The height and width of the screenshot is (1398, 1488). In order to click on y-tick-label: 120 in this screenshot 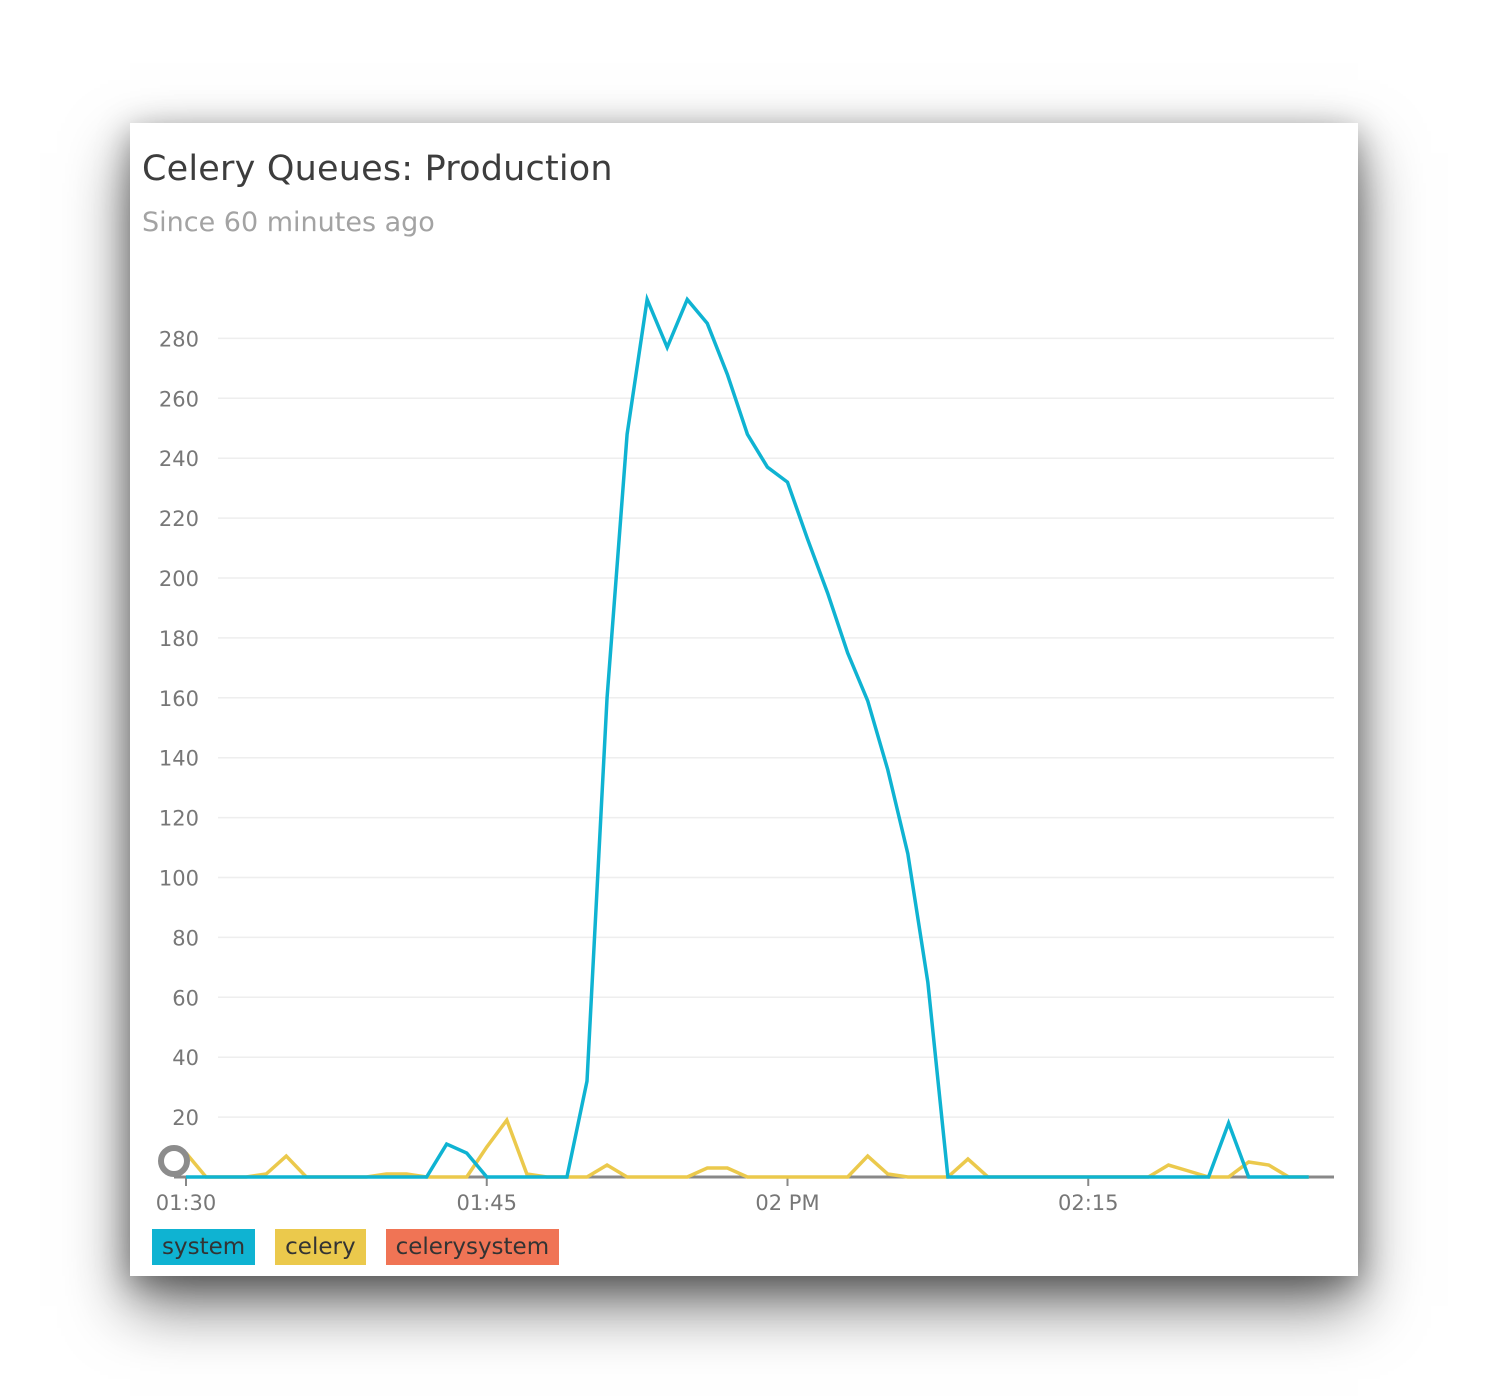, I will do `click(179, 819)`.